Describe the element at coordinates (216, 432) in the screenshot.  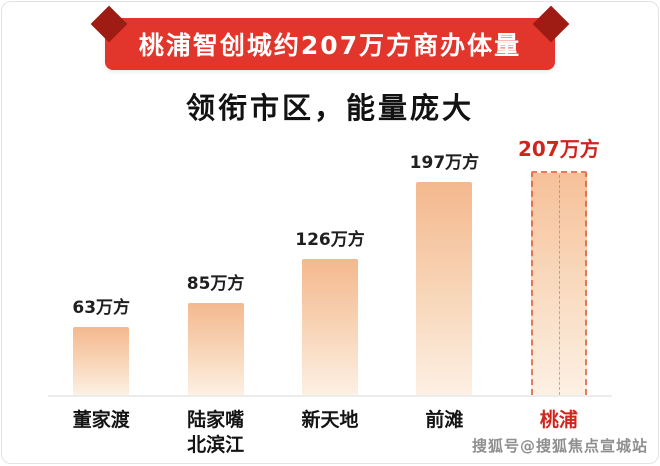
I see `bar-category-label: 陆家嘴 北滨江` at that location.